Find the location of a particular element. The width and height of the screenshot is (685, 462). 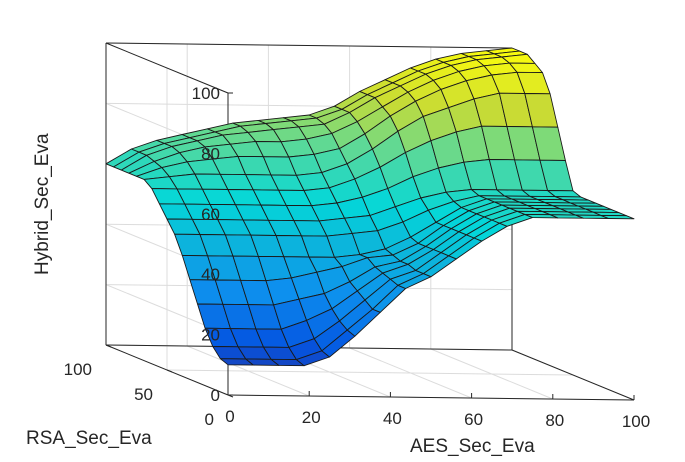

x-tick-label: 100 is located at coordinates (636, 421).